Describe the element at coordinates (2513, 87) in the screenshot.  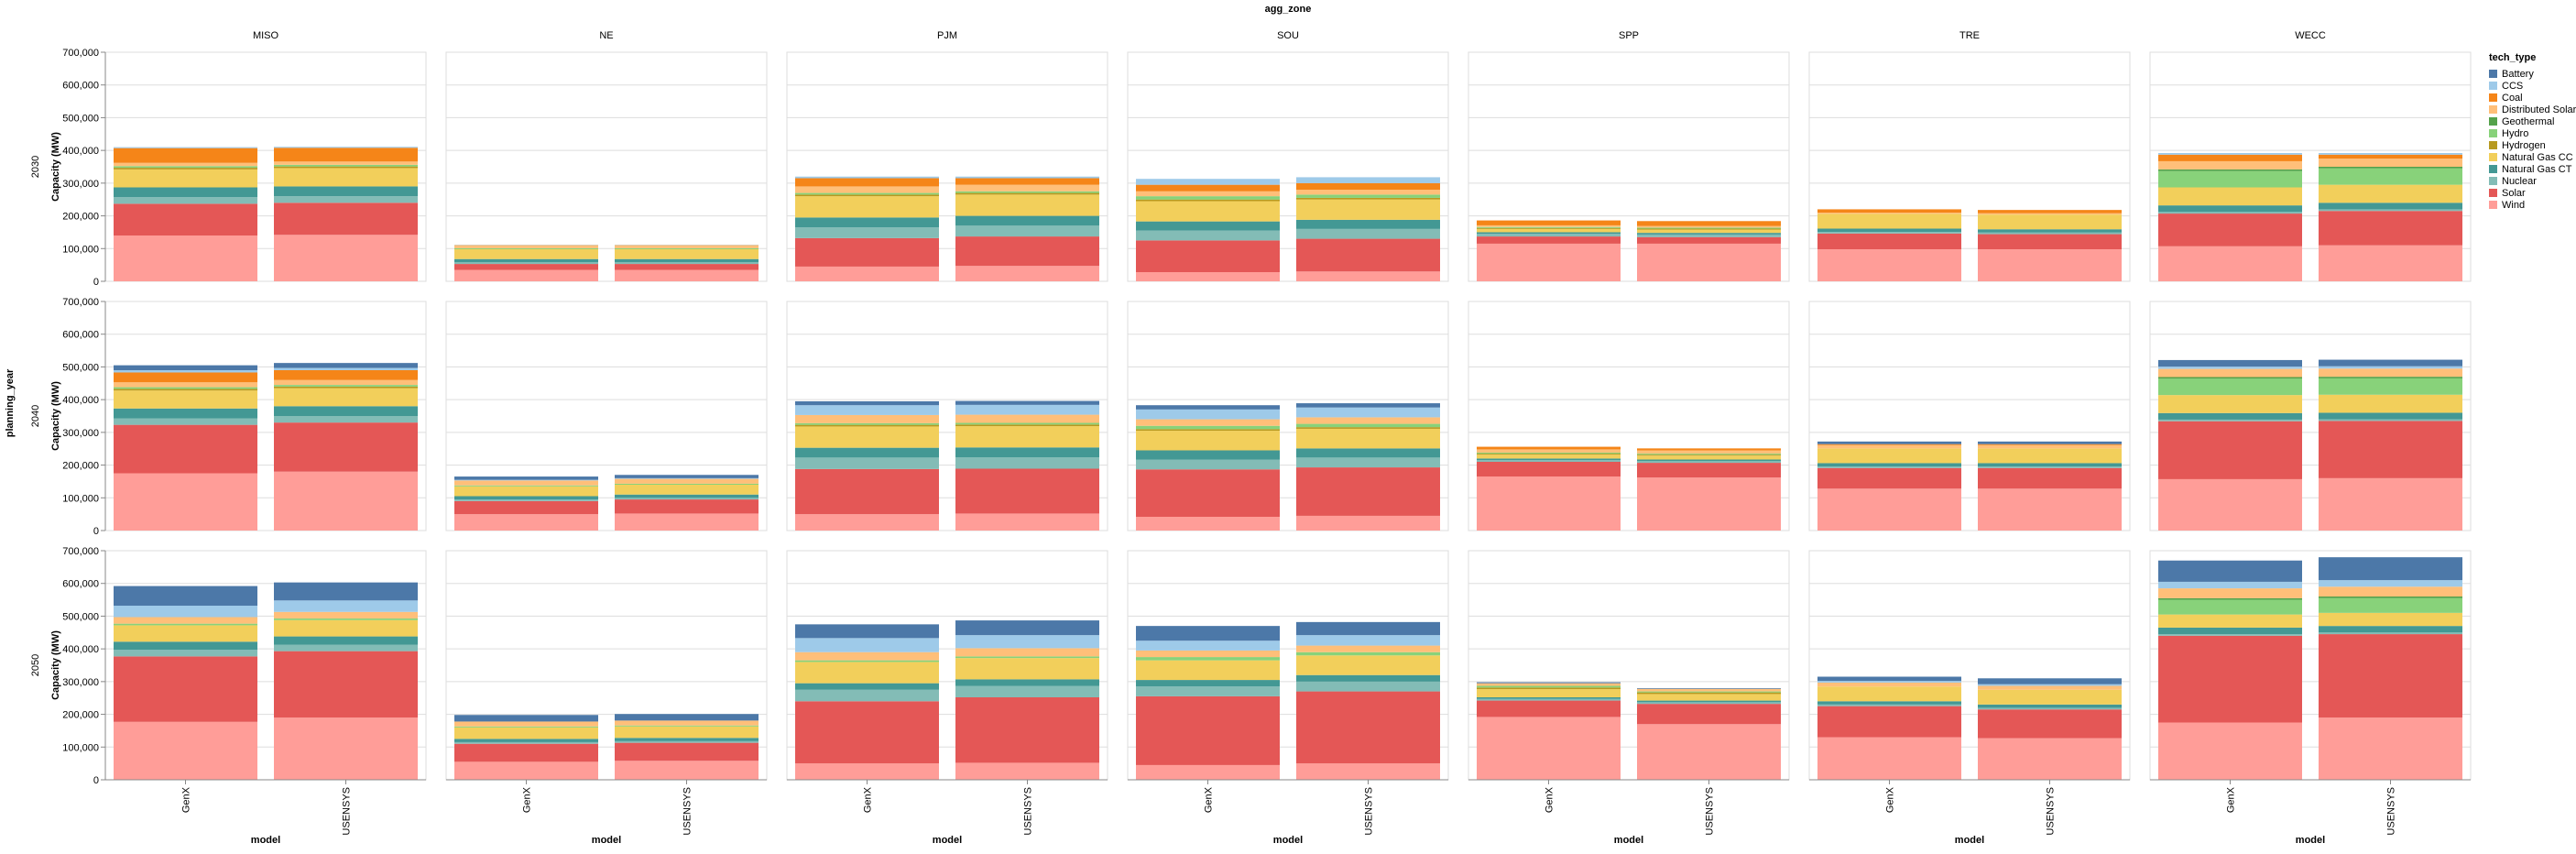
I see `legend-label-ccs: CCS` at that location.